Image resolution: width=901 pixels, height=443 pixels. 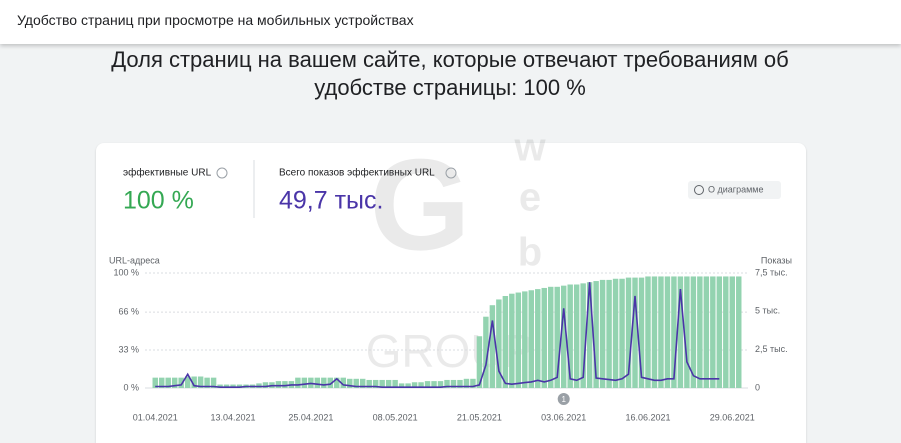 I want to click on y-tick-label: 66 %, so click(x=128, y=311).